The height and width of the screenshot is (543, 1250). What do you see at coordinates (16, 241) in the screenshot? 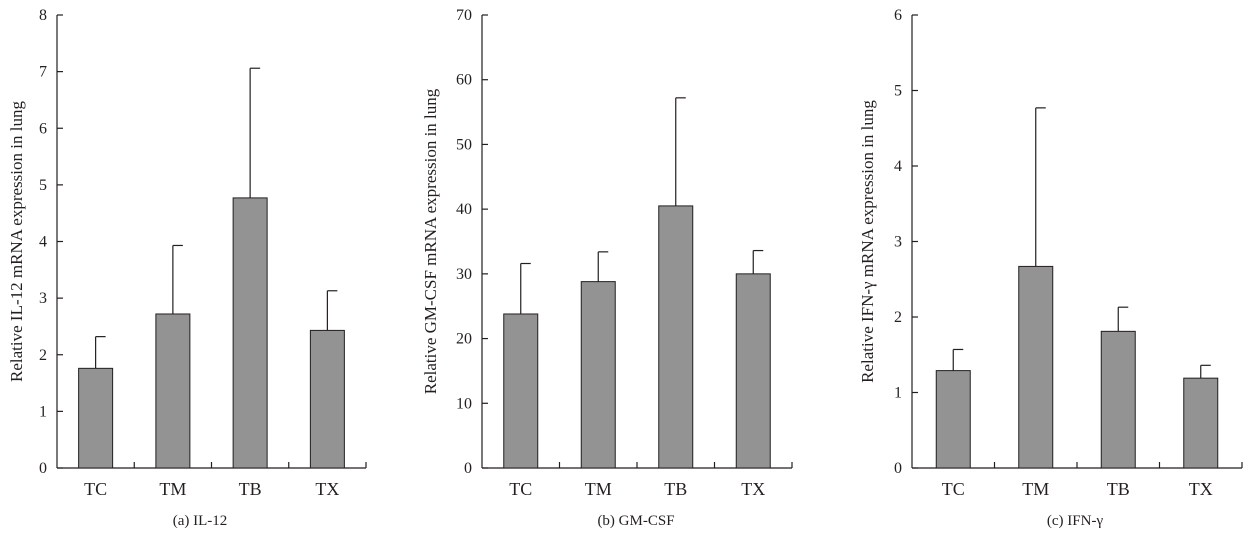
I see `y-axis-label: Relative IL-12 mRNA expression in lung` at bounding box center [16, 241].